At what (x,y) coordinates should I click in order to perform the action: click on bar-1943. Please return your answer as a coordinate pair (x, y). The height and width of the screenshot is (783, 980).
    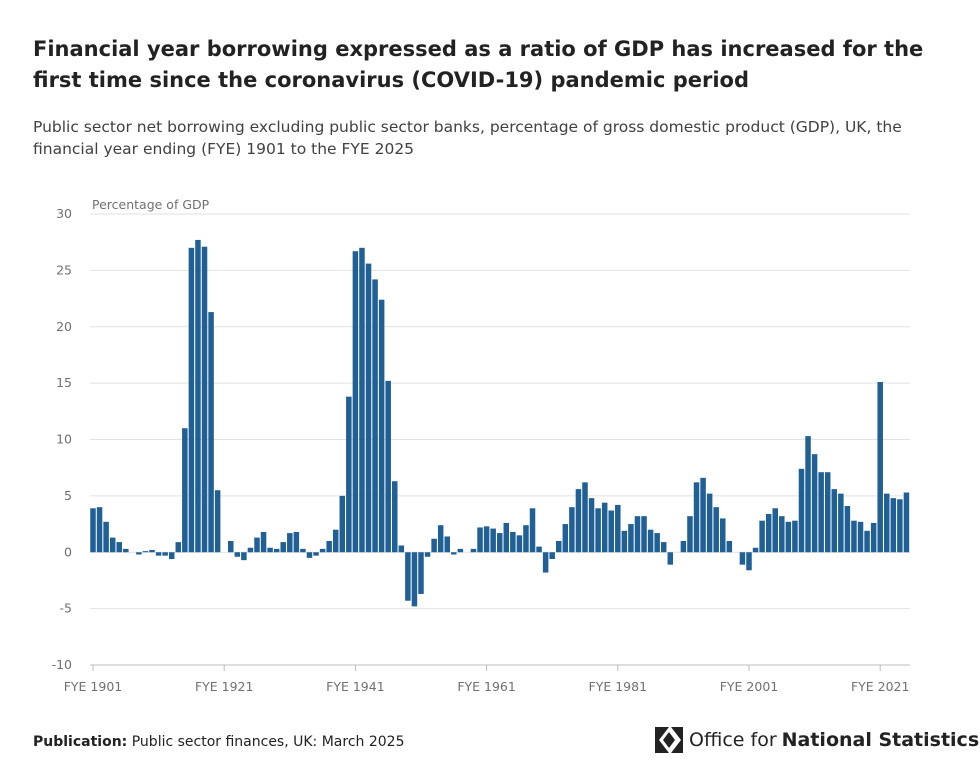
    Looking at the image, I should click on (368, 408).